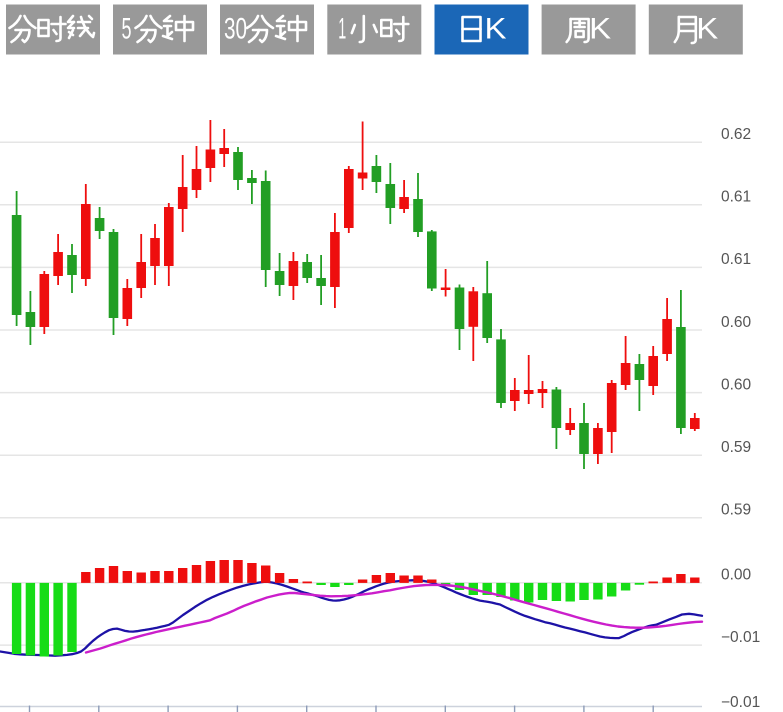 Image resolution: width=783 pixels, height=712 pixels. What do you see at coordinates (736, 575) in the screenshot?
I see `svg-text: 0.00` at bounding box center [736, 575].